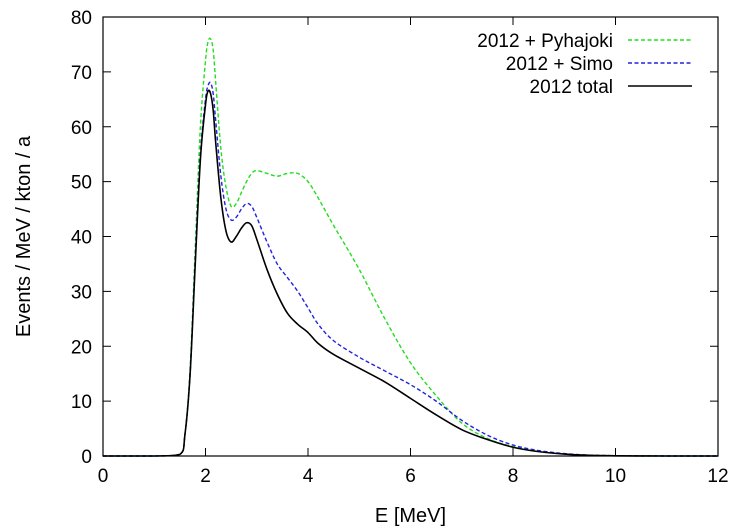 The image size is (736, 531). What do you see at coordinates (81, 402) in the screenshot?
I see `y-tick-label: 10` at bounding box center [81, 402].